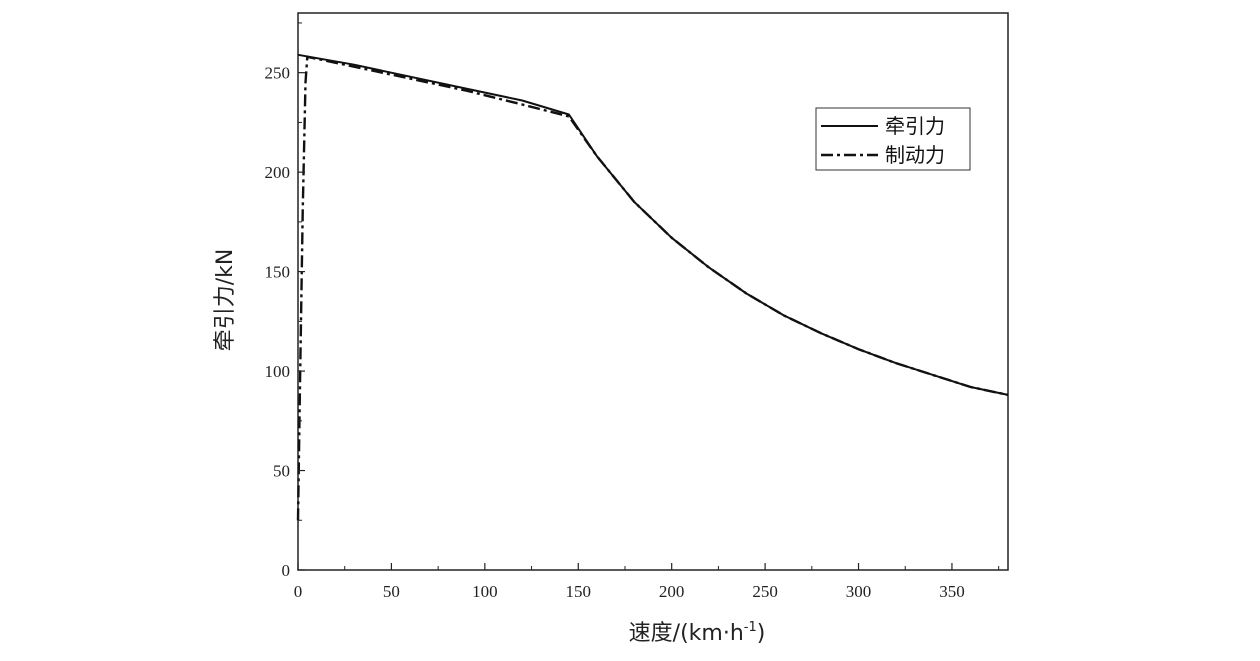 The width and height of the screenshot is (1260, 661). What do you see at coordinates (859, 591) in the screenshot?
I see `x-tick-label: 300` at bounding box center [859, 591].